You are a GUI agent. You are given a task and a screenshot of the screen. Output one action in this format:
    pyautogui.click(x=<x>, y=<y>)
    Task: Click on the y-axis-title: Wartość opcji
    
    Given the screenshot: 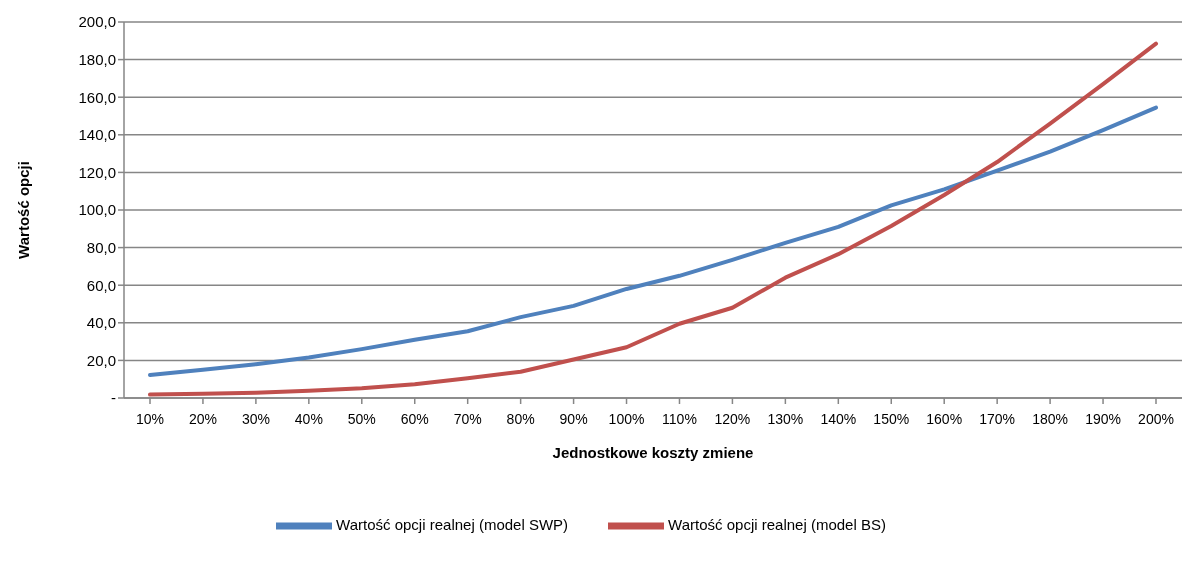 What is the action you would take?
    pyautogui.click(x=24, y=210)
    